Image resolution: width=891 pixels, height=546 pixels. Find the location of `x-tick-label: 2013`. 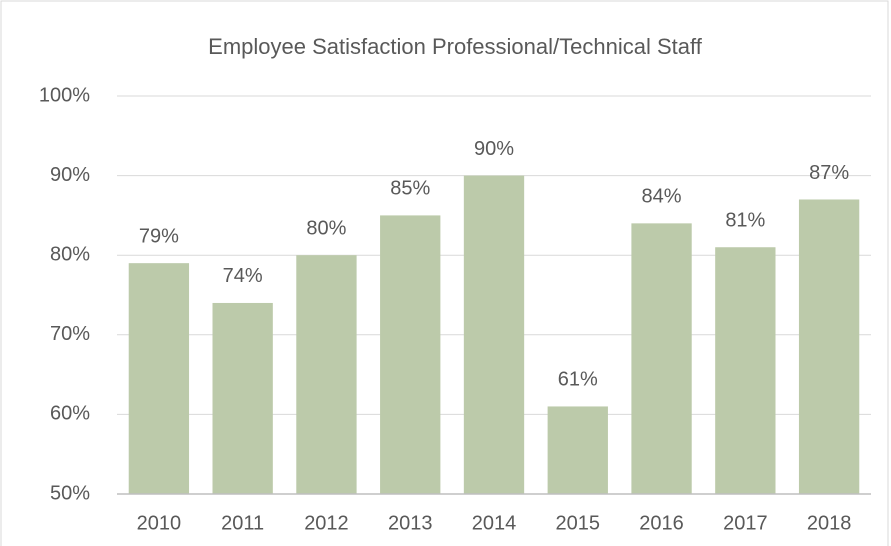

x-tick-label: 2013 is located at coordinates (410, 523).